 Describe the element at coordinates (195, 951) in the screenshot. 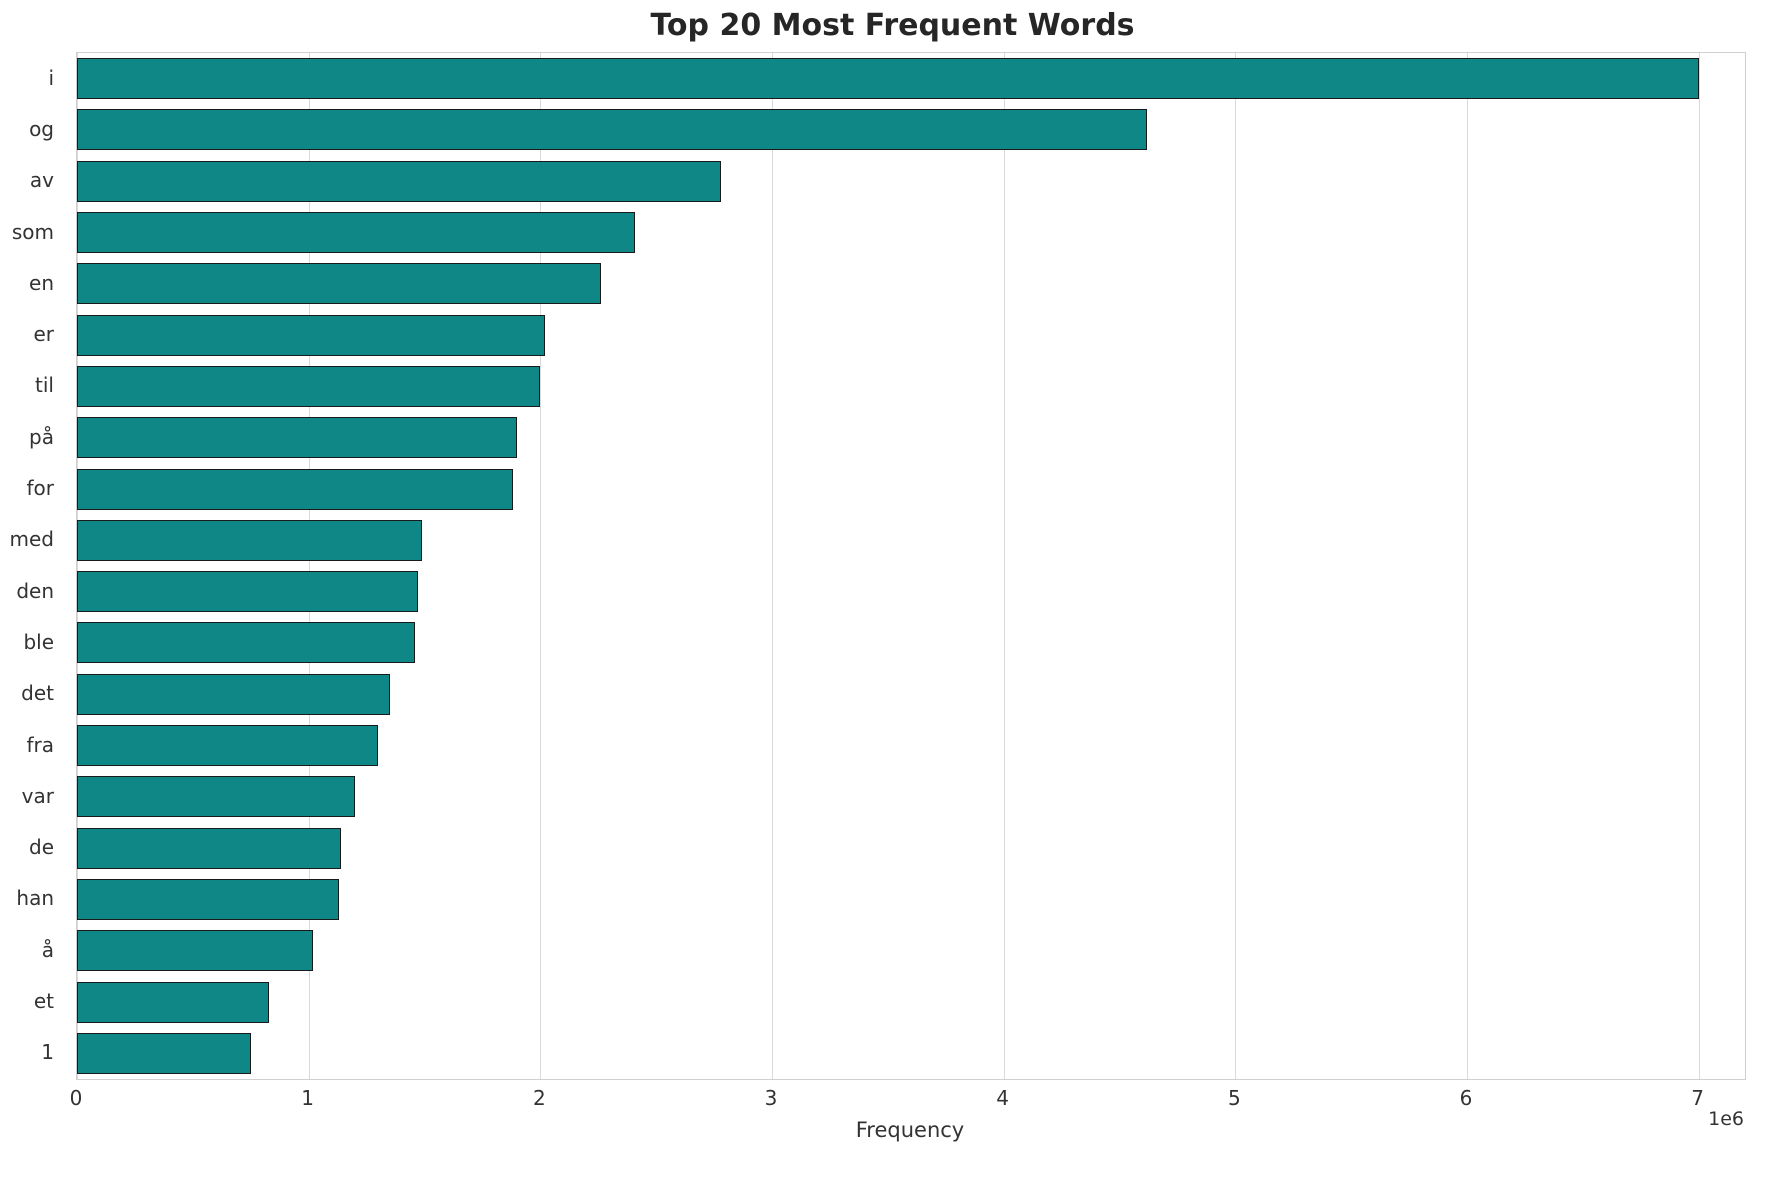

I see `bar-å` at that location.